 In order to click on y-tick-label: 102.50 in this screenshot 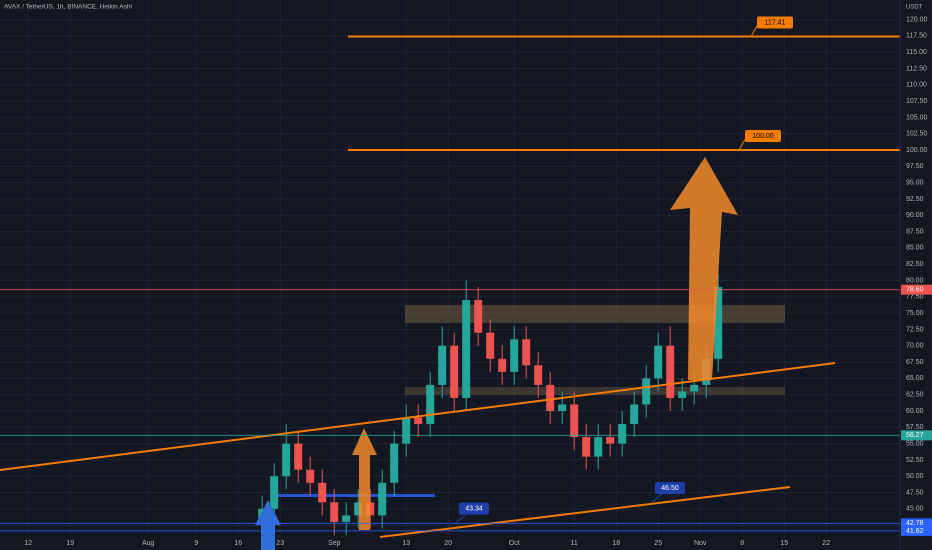, I will do `click(917, 134)`.